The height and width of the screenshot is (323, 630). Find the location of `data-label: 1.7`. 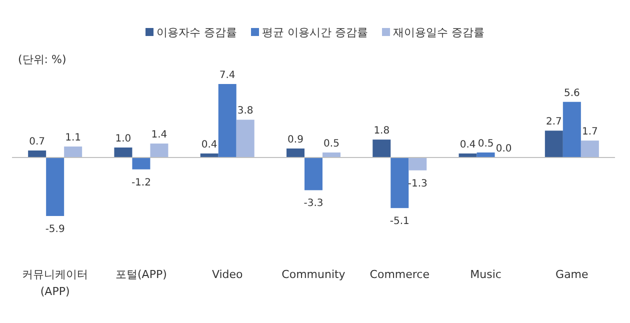

data-label: 1.7 is located at coordinates (590, 132).